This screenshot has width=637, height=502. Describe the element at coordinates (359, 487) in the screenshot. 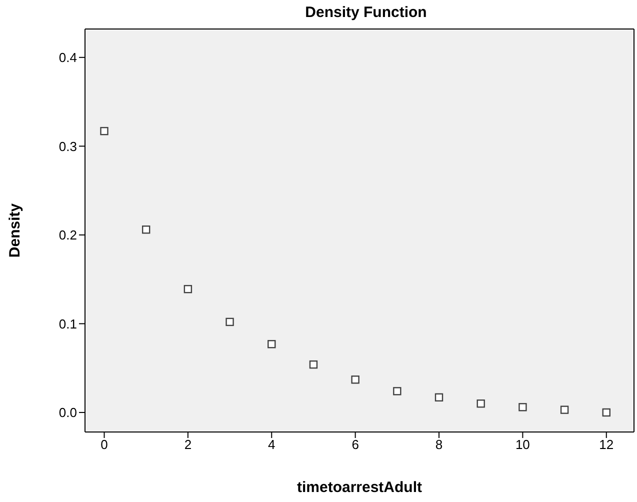

I see `x-axis-title: timetoarrestAdult` at that location.